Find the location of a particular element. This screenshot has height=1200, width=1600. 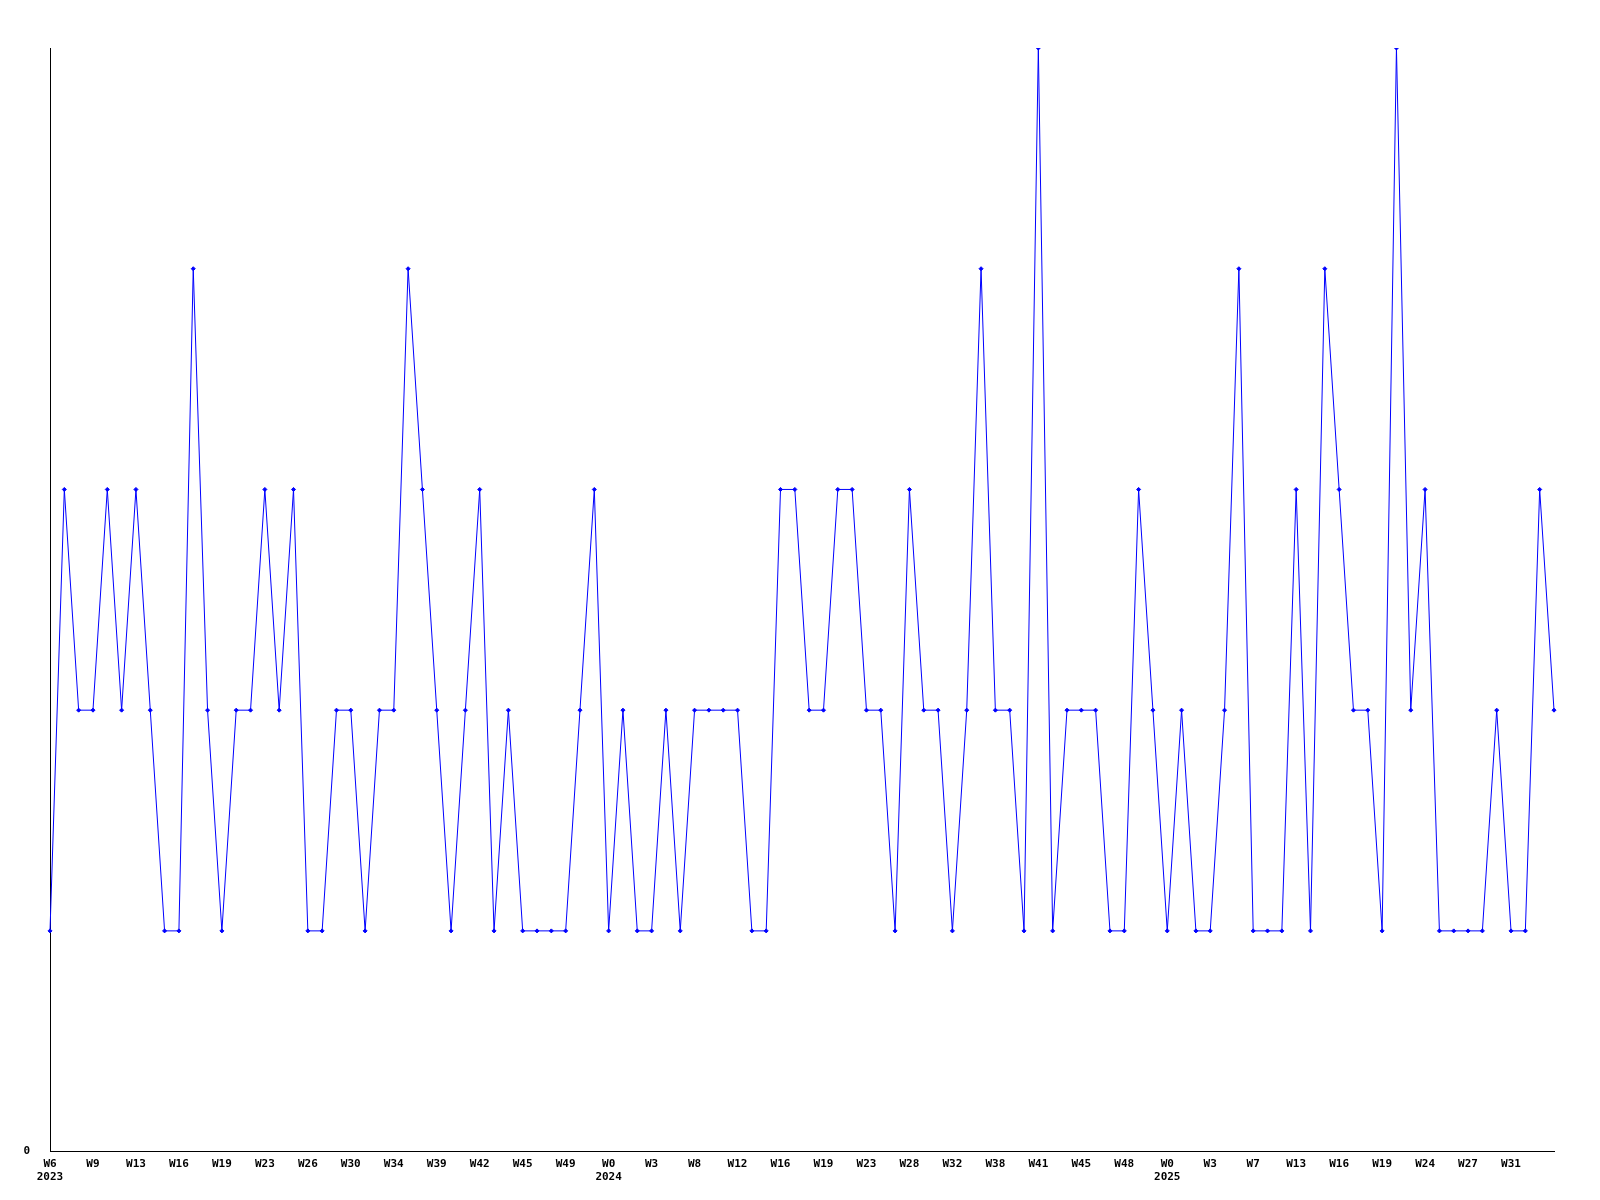

x-tick-label: W8 is located at coordinates (694, 1164).